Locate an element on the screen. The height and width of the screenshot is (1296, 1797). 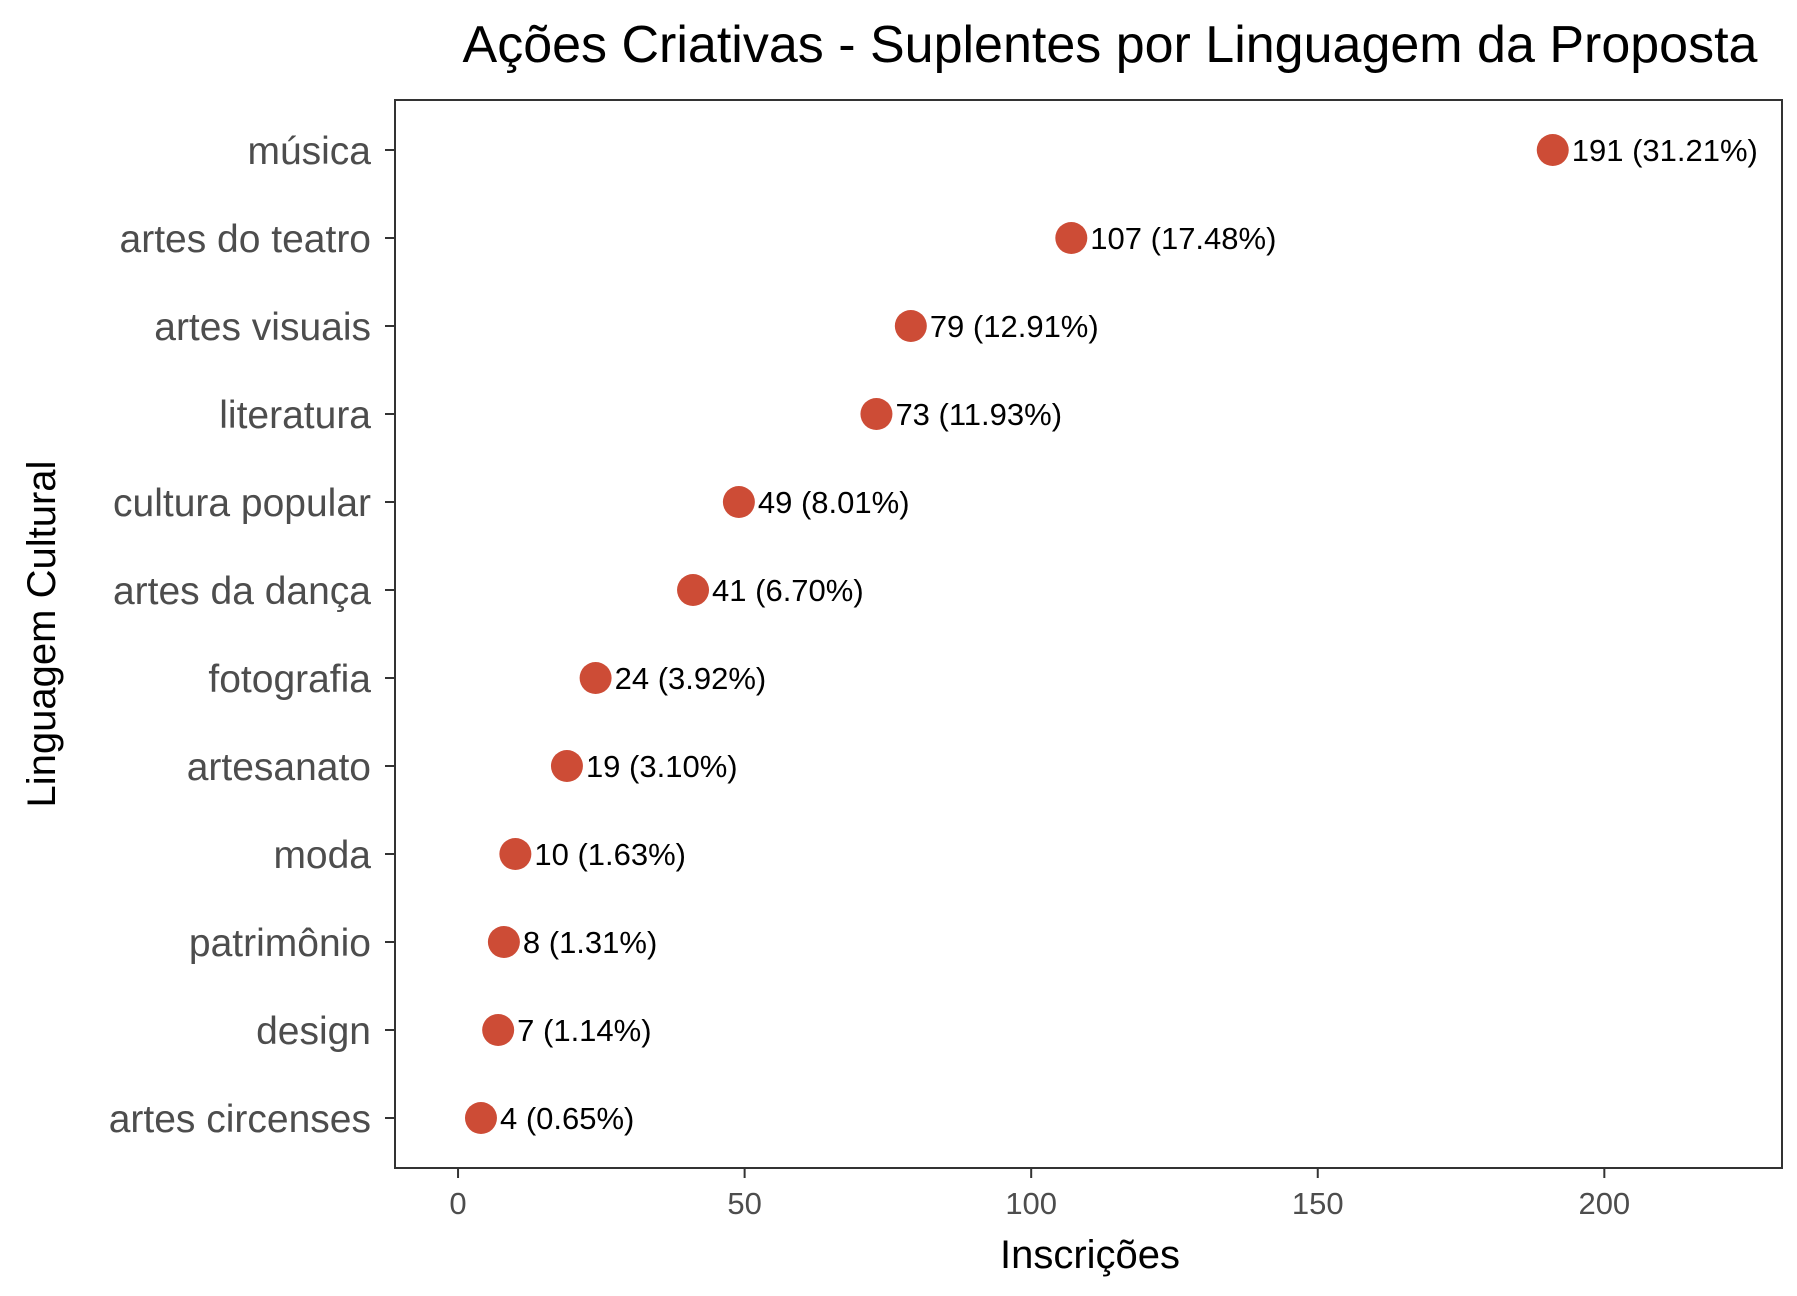
y-tick-label: artes circenses is located at coordinates (240, 1119).